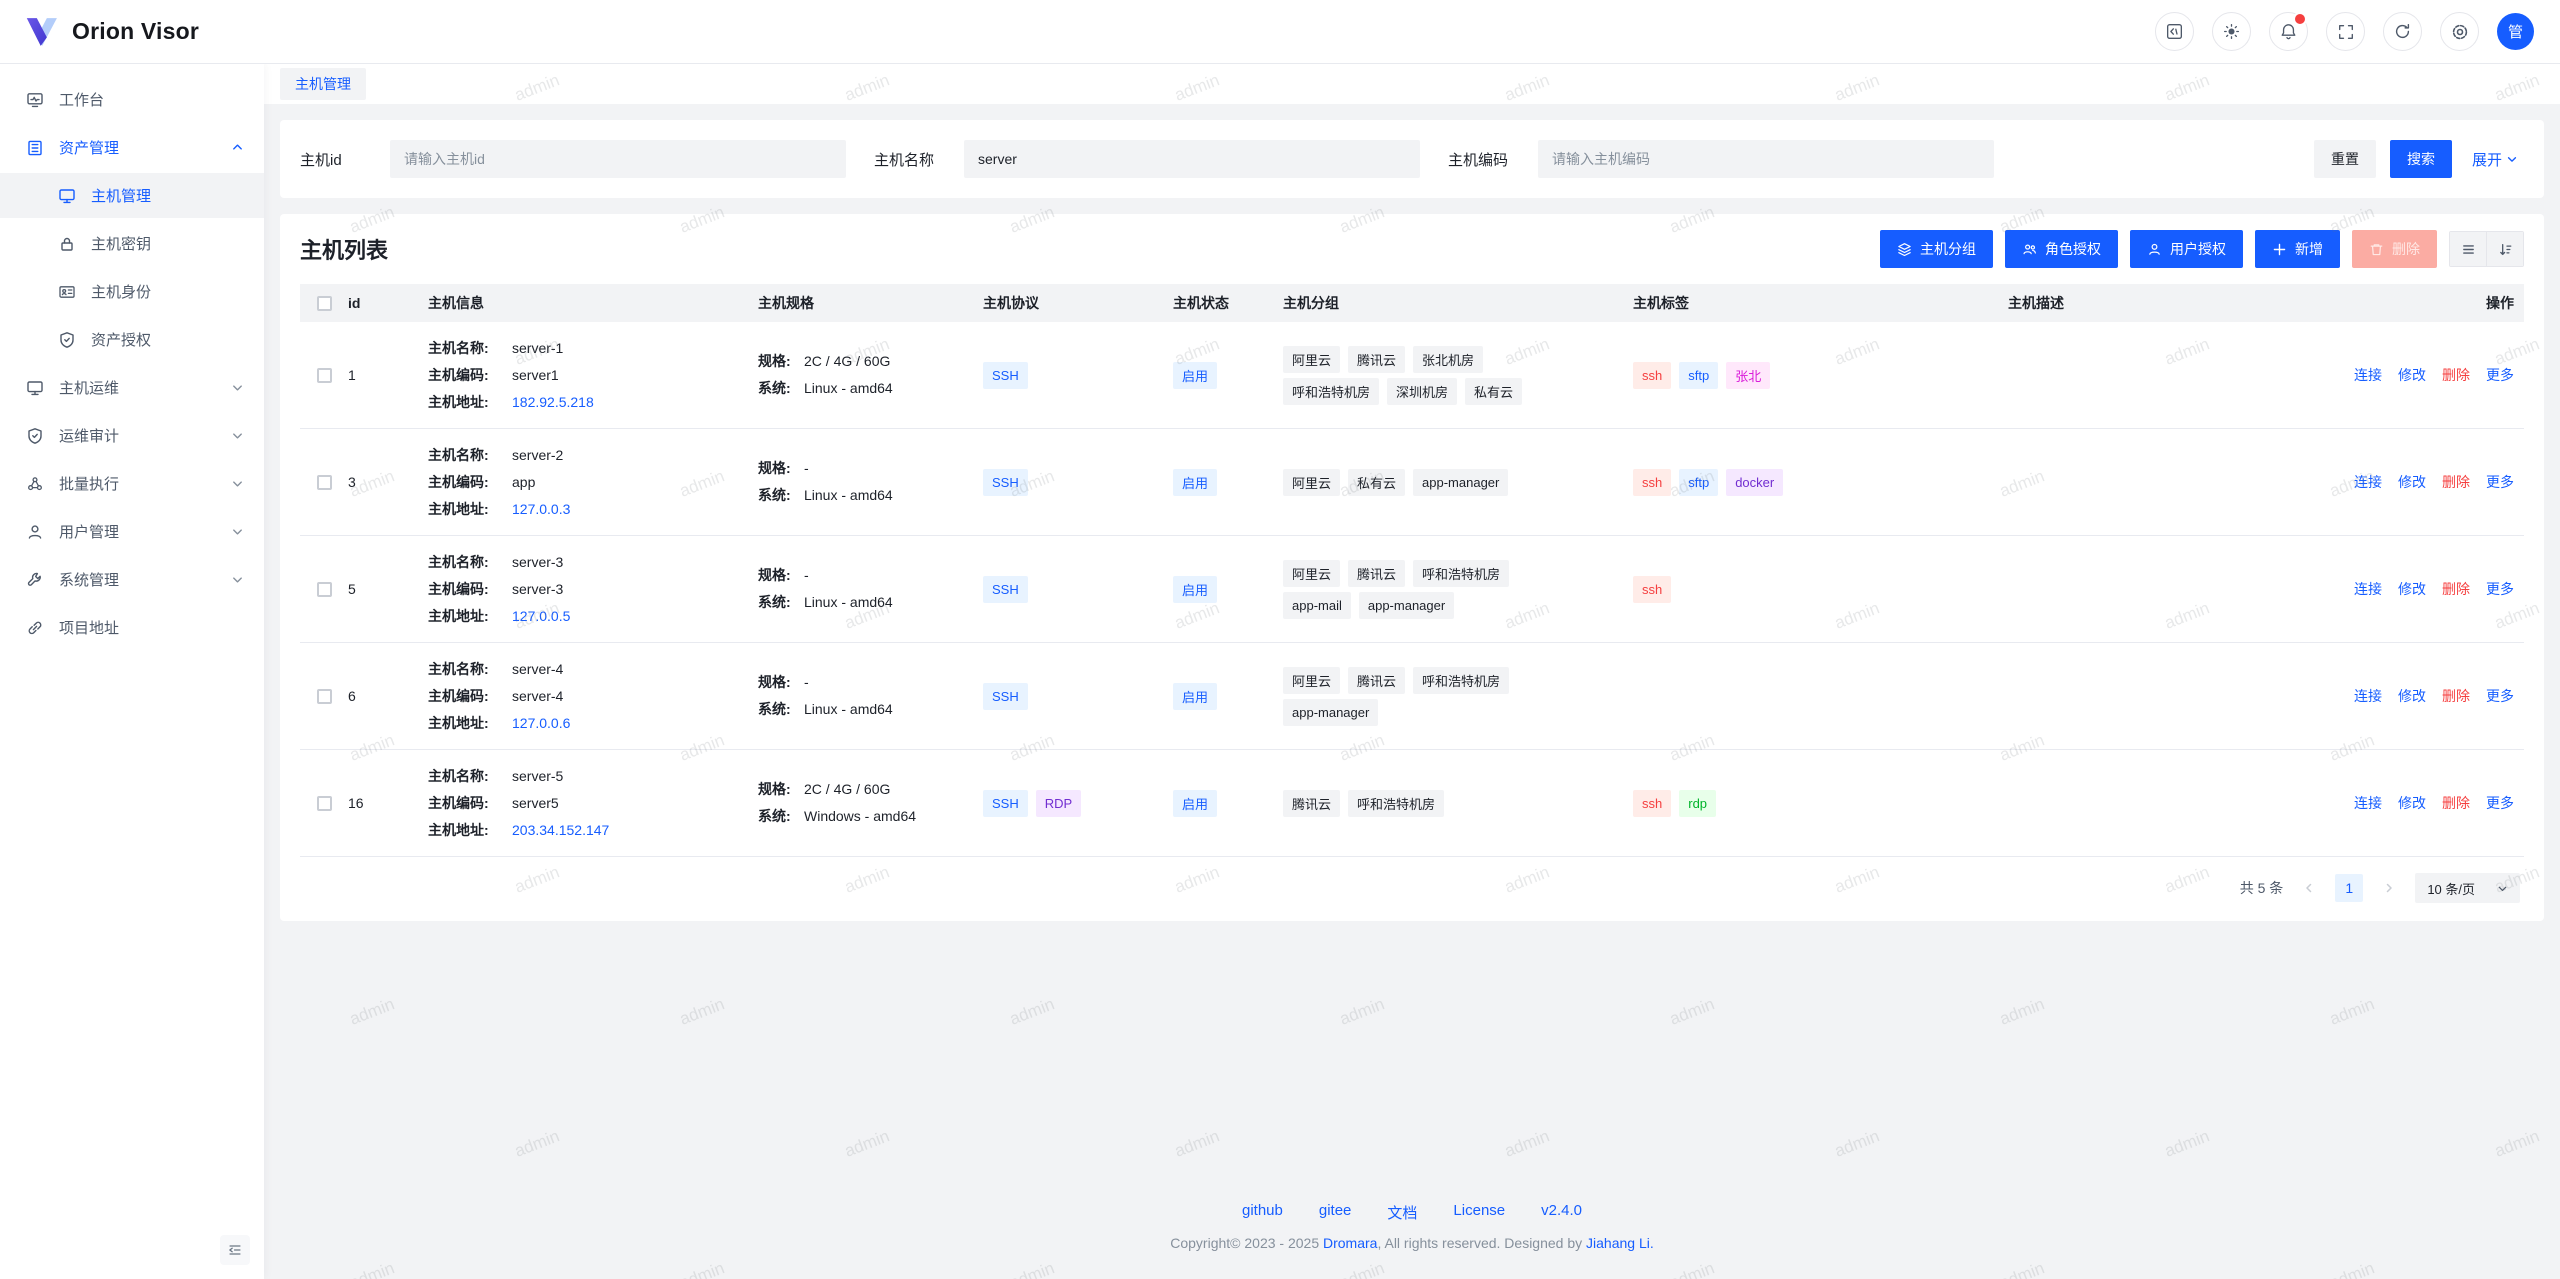 This screenshot has height=1279, width=2560. I want to click on refresh-icon, so click(2402, 31).